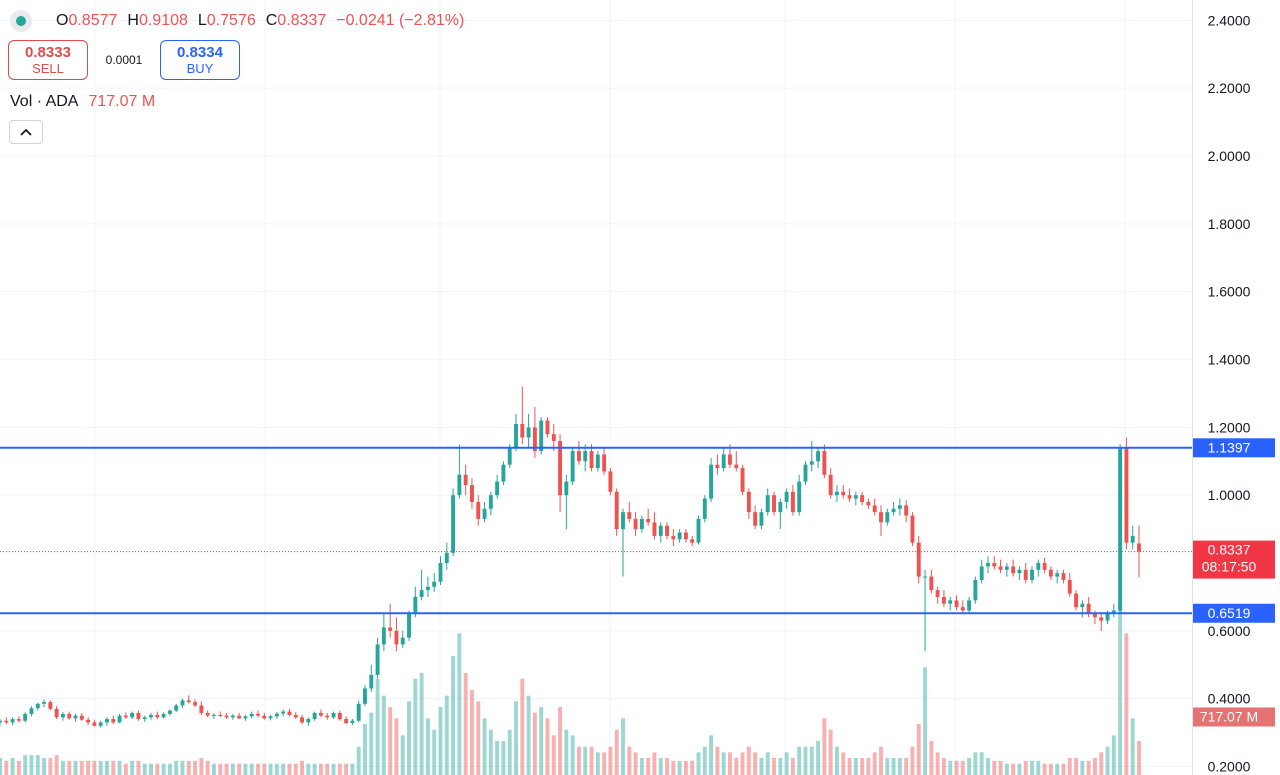 The image size is (1280, 775). I want to click on level-price-tag: 1.1397, so click(1234, 448).